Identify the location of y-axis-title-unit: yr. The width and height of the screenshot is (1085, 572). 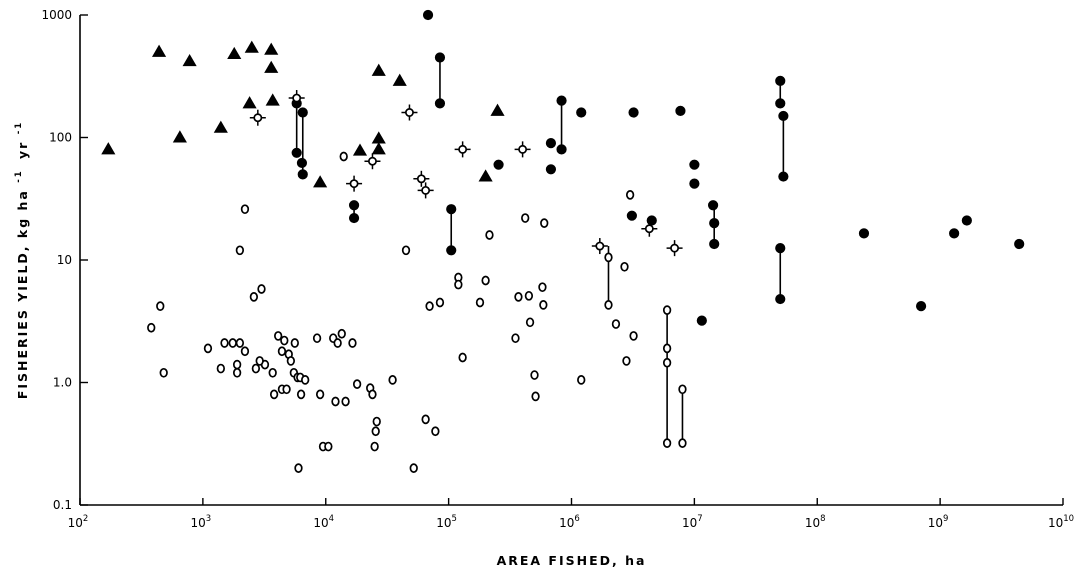
(22, 150).